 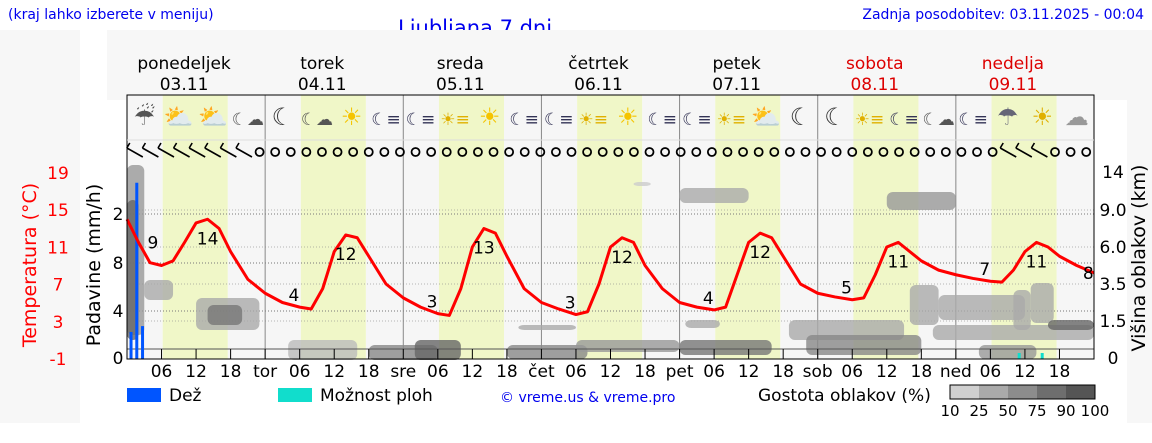 What do you see at coordinates (680, 372) in the screenshot?
I see `x-tick-label: pet` at bounding box center [680, 372].